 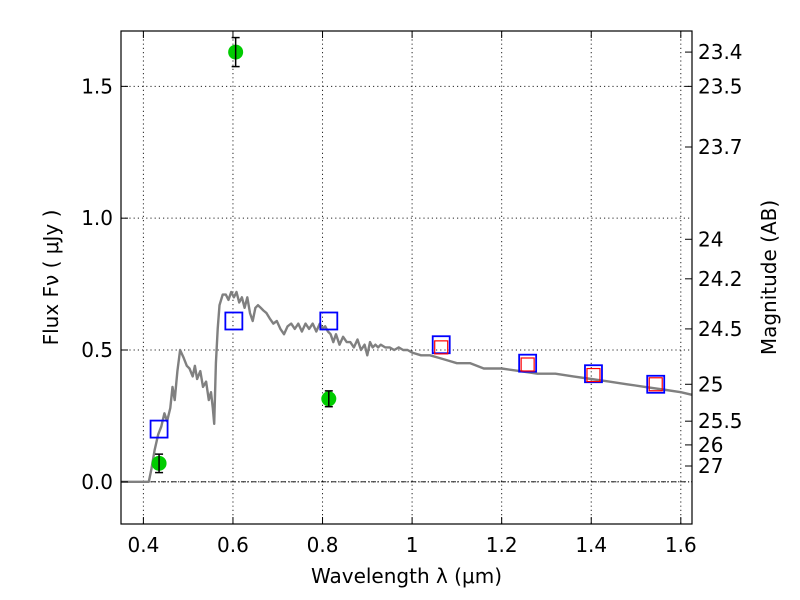 I want to click on right-tick-label: 25, so click(x=710, y=384).